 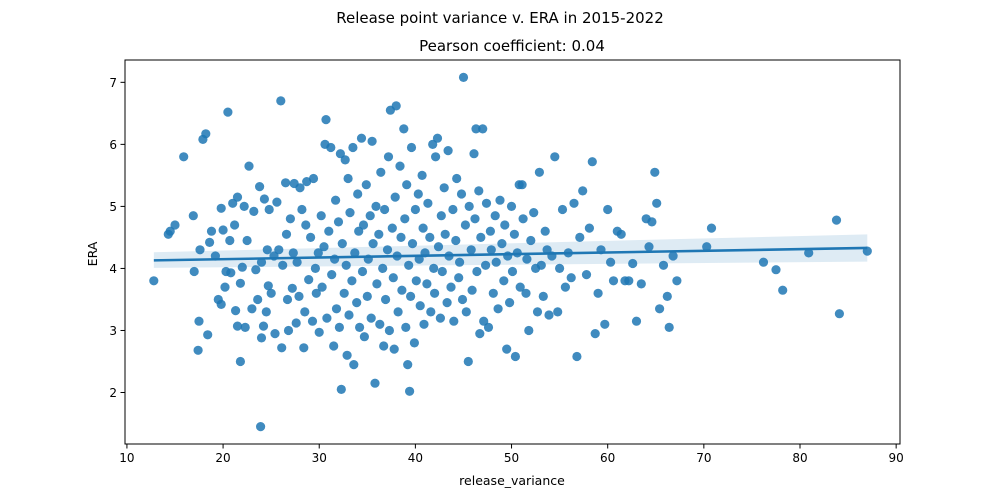 I want to click on x-tick-label: 90, so click(x=896, y=458).